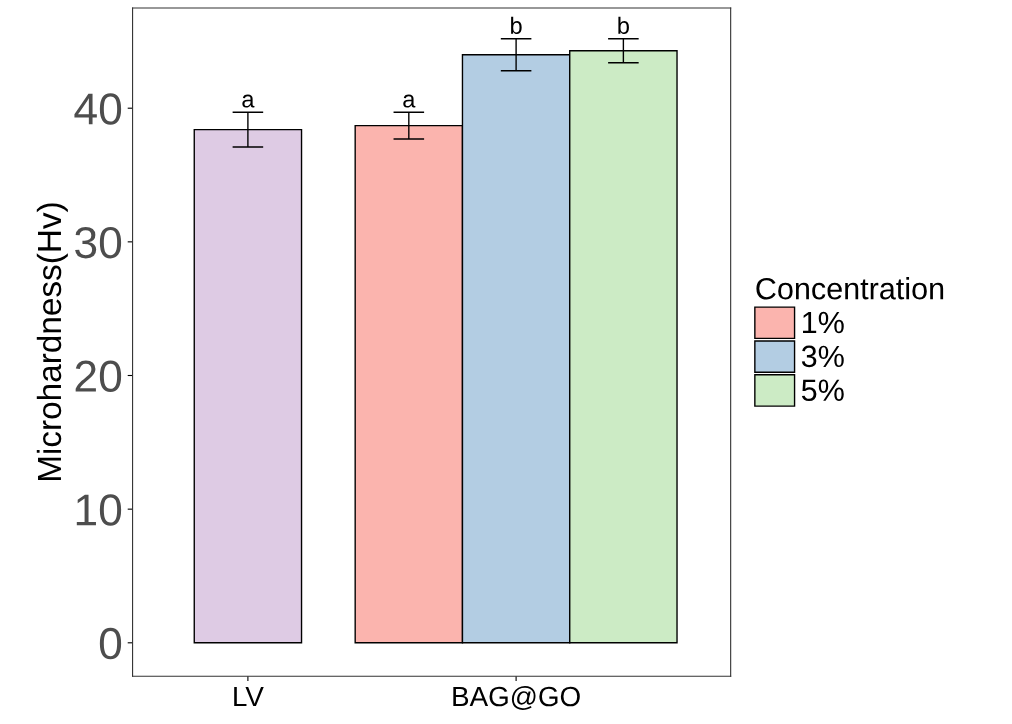 This screenshot has width=1012, height=724. Describe the element at coordinates (850, 288) in the screenshot. I see `legend-title: Concentration` at that location.